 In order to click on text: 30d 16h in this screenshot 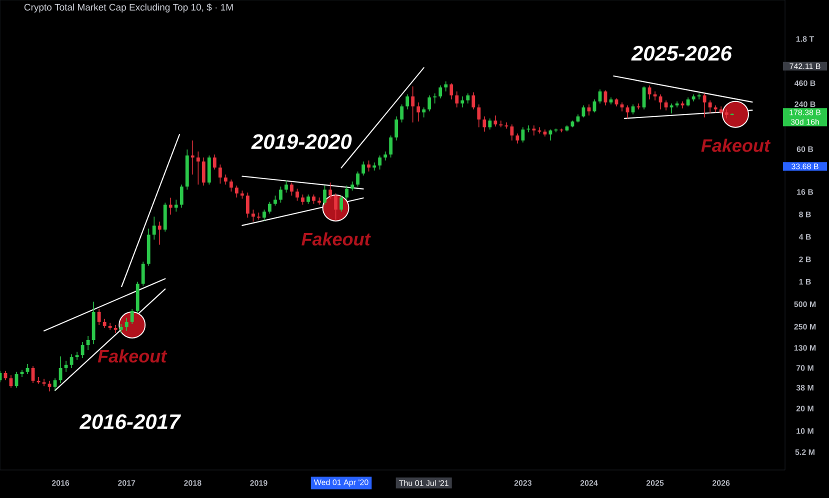, I will do `click(804, 121)`.